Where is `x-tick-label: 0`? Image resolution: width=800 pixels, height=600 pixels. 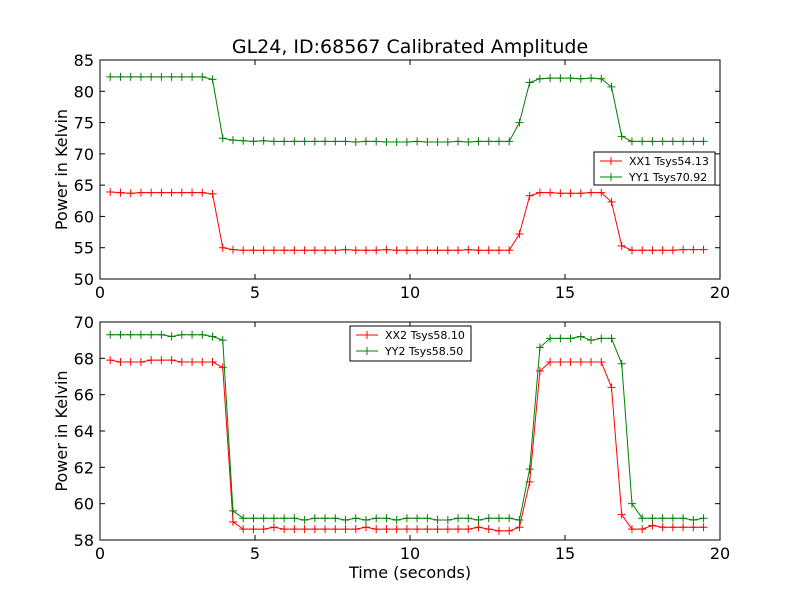
x-tick-label: 0 is located at coordinates (100, 553).